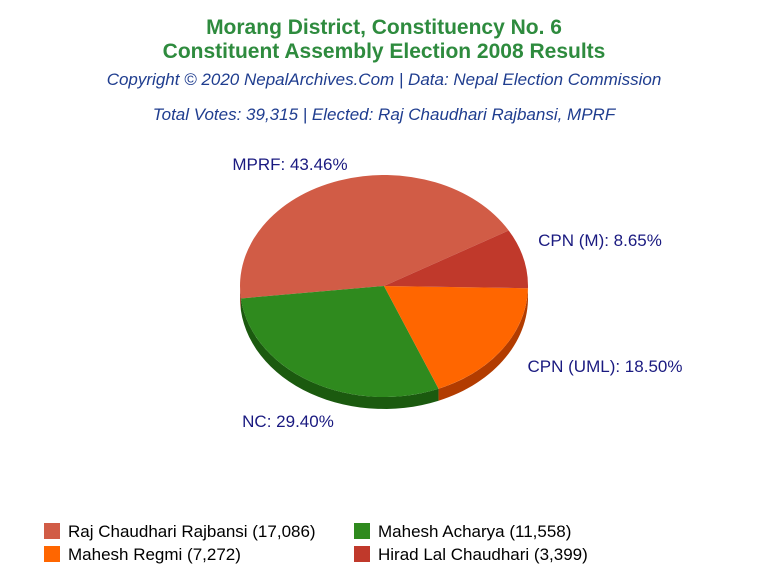  I want to click on pie-slice-cpn-uml, so click(456, 337).